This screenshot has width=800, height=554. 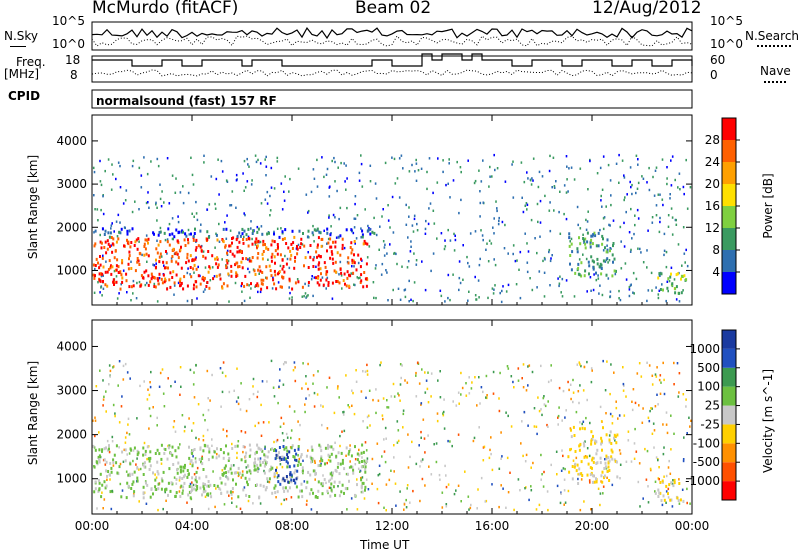 I want to click on x-tick-label: 08:00, so click(x=292, y=526).